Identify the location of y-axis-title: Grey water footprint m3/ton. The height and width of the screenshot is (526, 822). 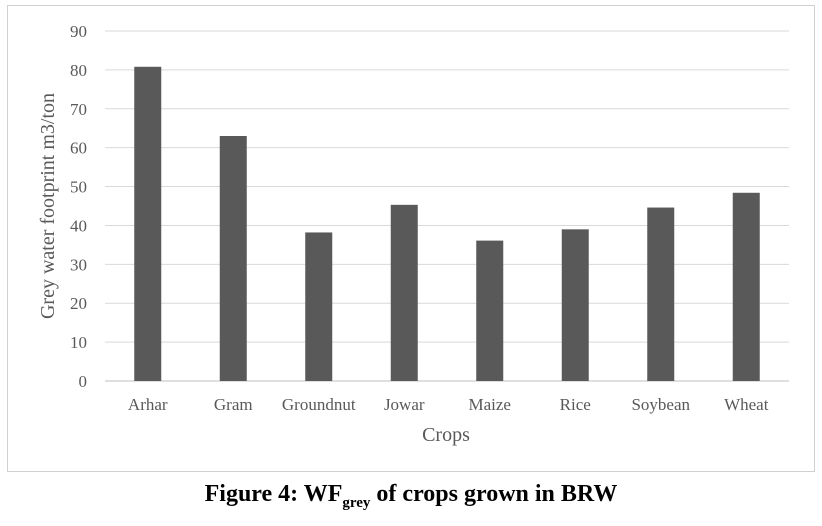
(48, 206).